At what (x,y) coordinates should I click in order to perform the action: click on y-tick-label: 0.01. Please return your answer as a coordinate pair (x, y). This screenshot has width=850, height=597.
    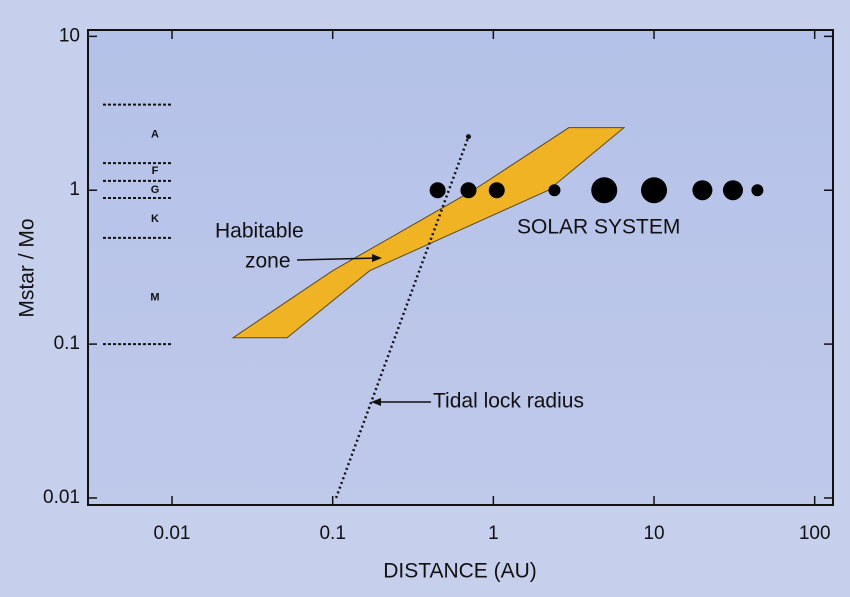
    Looking at the image, I should click on (61, 497).